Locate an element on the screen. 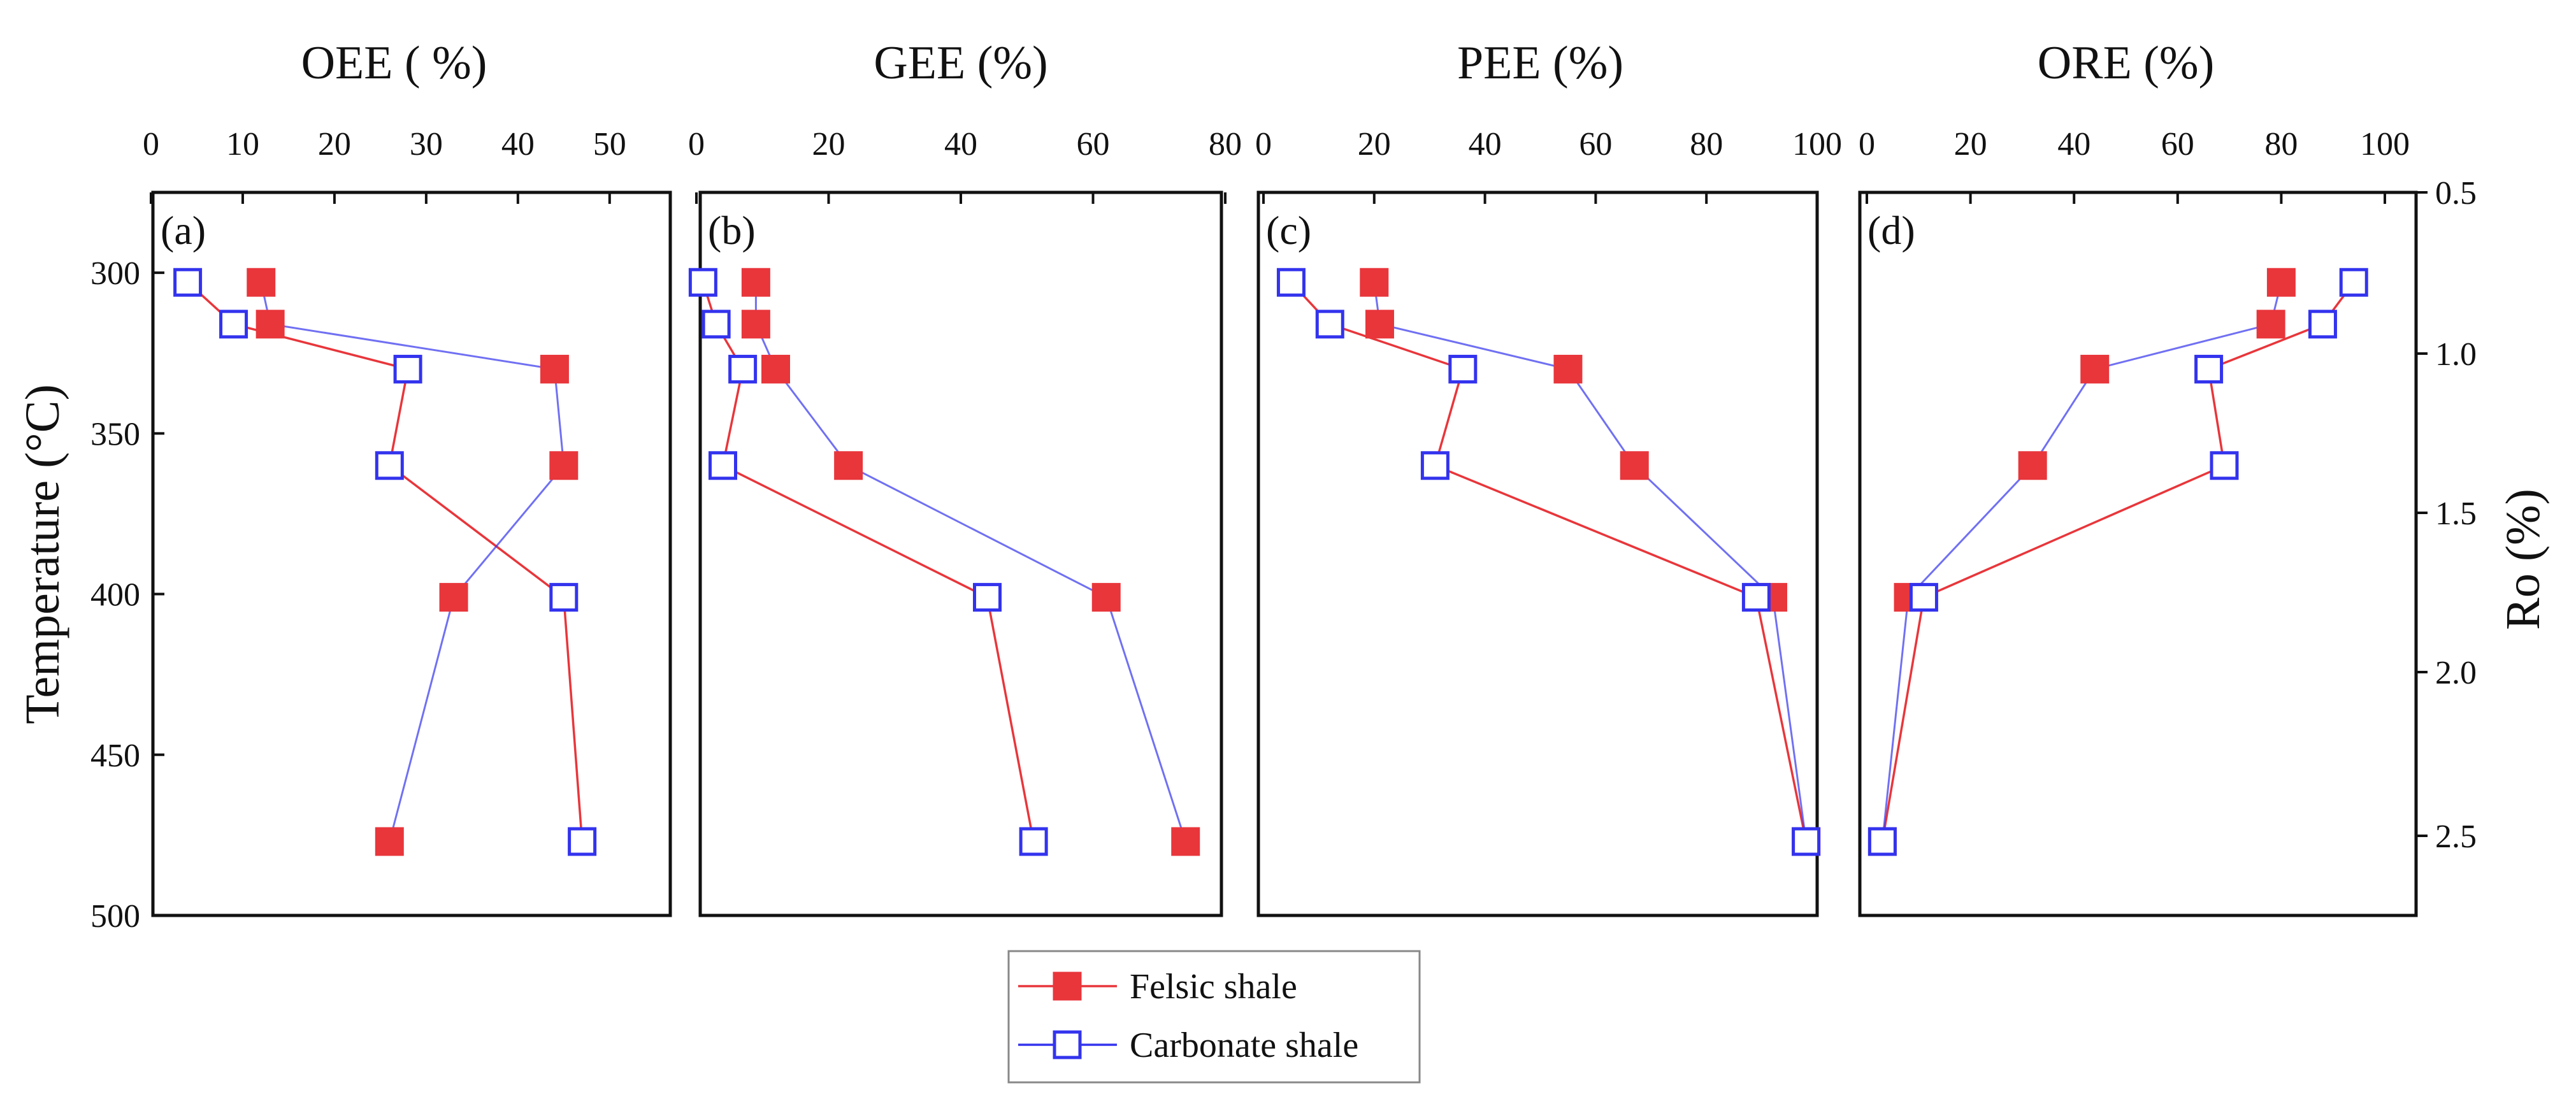 The width and height of the screenshot is (2576, 1097). panel-title: OEE ( %) is located at coordinates (394, 63).